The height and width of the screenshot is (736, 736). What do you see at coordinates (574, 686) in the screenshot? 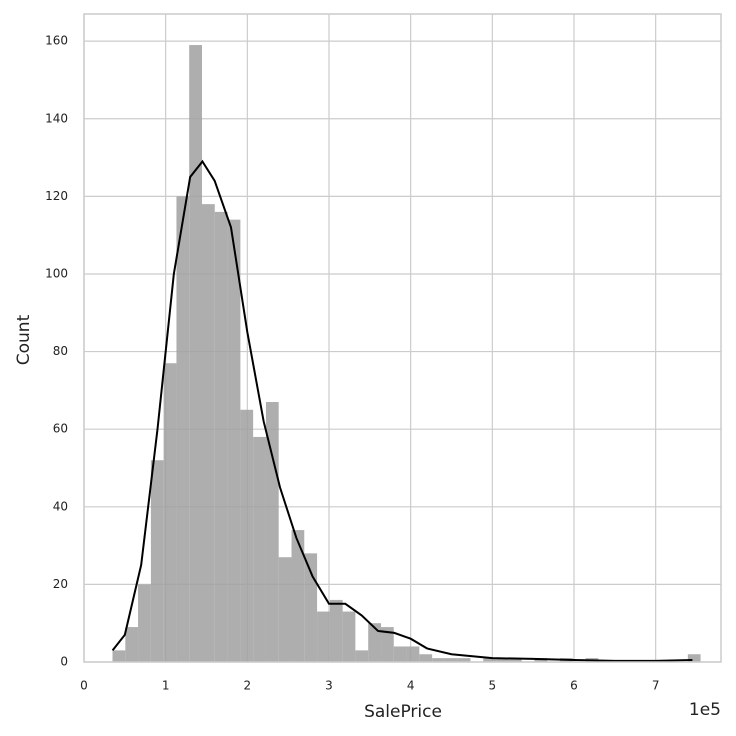
I see `x-tick-label: 6` at bounding box center [574, 686].